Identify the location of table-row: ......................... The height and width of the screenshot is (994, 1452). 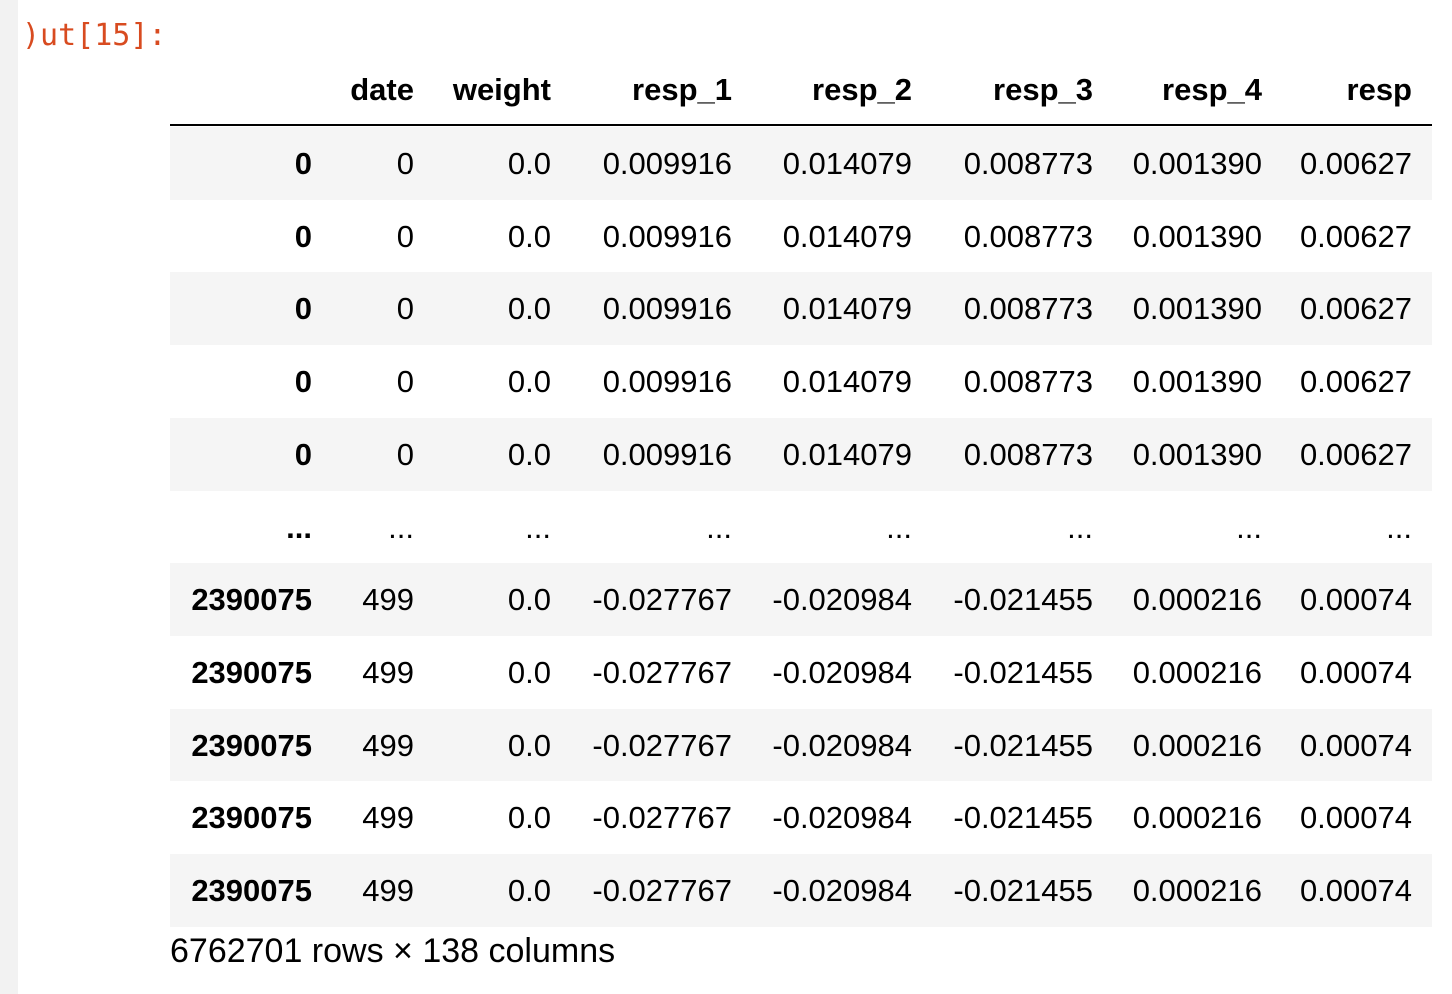
(801, 527).